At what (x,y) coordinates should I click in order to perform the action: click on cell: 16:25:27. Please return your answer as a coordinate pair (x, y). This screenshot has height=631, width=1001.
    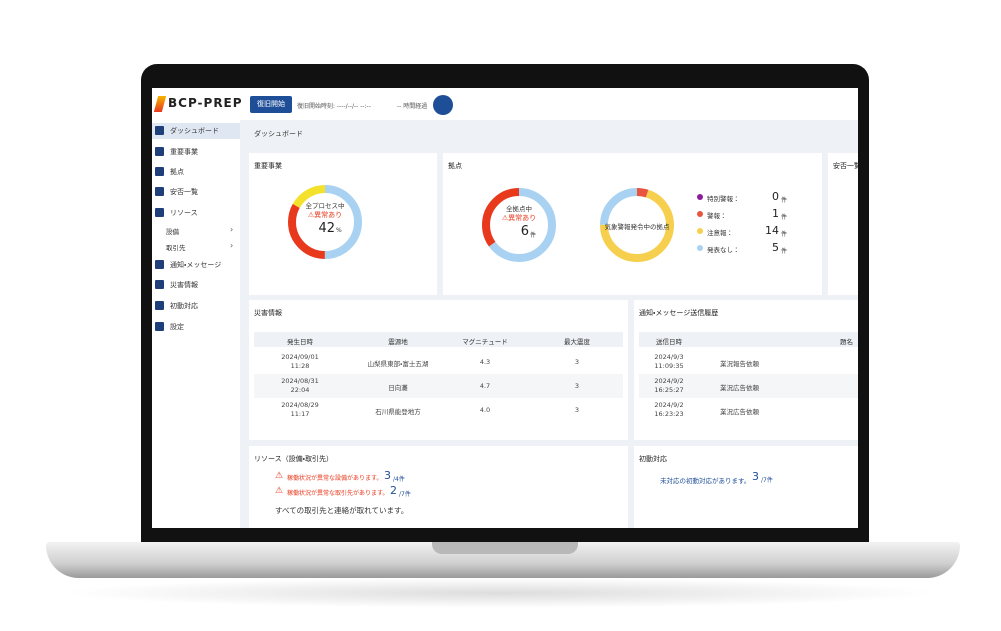
    Looking at the image, I should click on (669, 390).